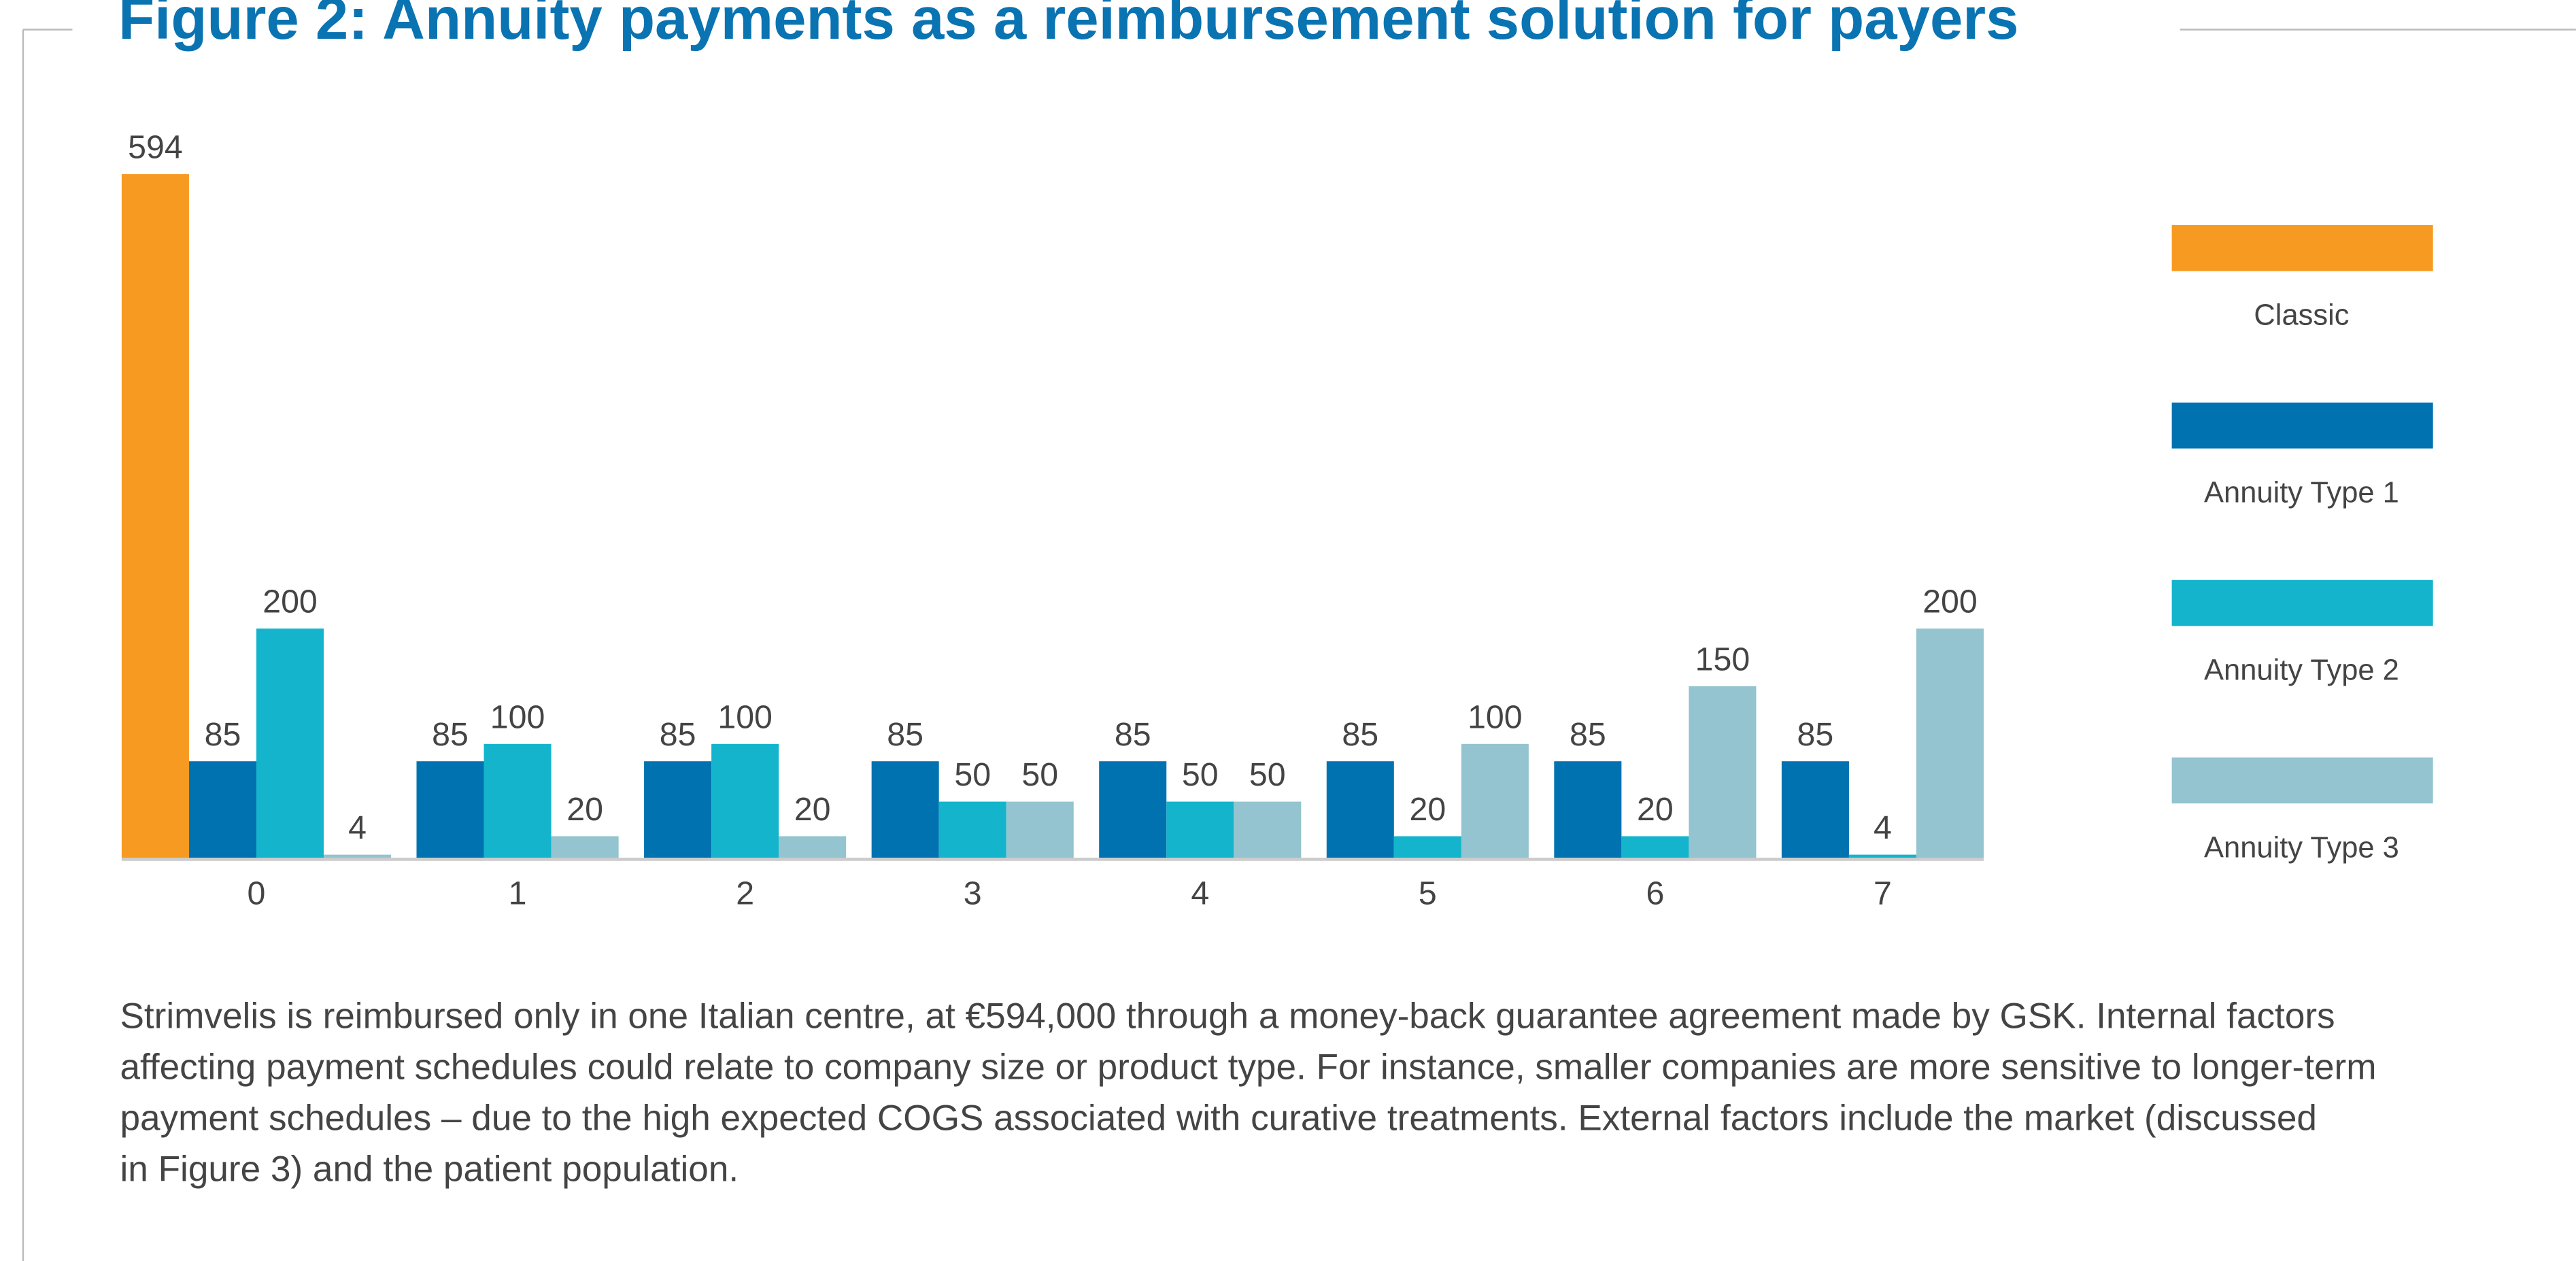 This screenshot has width=2576, height=1261. What do you see at coordinates (1428, 893) in the screenshot?
I see `x-tick-label: 5` at bounding box center [1428, 893].